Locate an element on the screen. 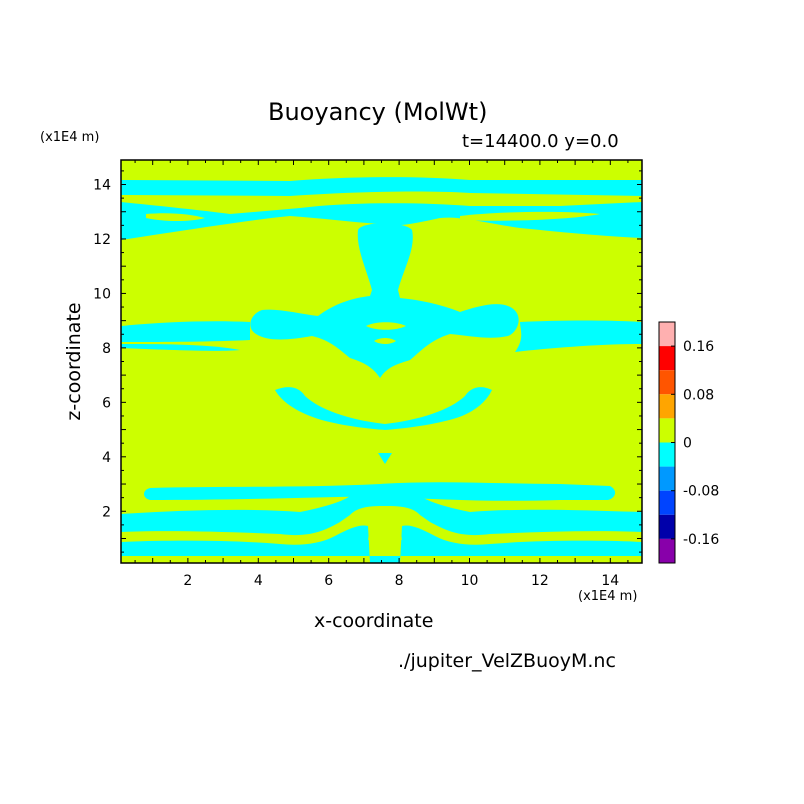 The image size is (804, 804). z-axis-unit: (x1E4 m) is located at coordinates (70, 137).